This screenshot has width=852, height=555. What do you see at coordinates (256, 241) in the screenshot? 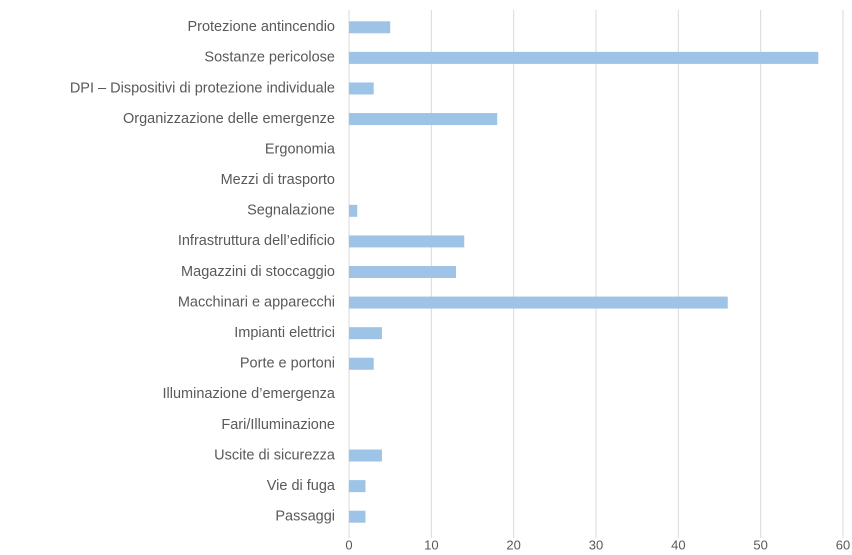
I see `y-tick-label: Infrastruttura dell’edificio` at bounding box center [256, 241].